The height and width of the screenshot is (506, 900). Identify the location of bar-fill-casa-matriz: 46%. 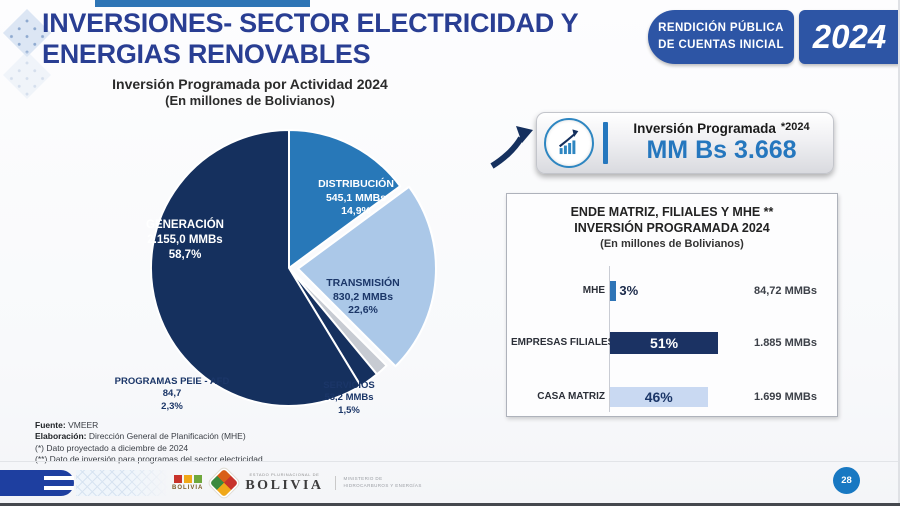
(659, 397).